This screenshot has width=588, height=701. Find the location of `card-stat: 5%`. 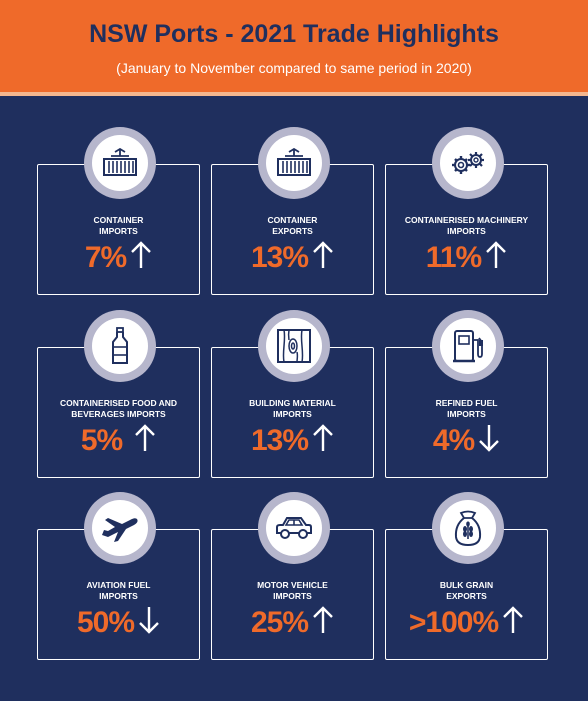

card-stat: 5% is located at coordinates (118, 441).